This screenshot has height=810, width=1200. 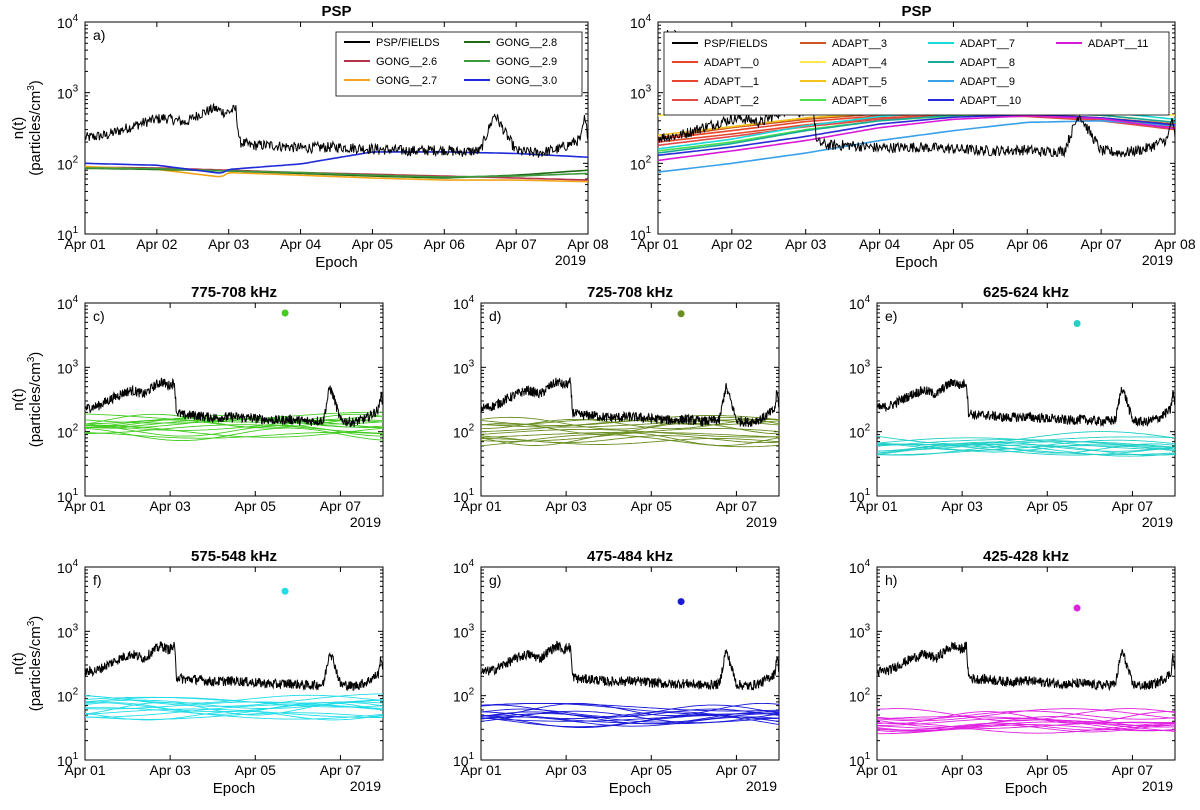 What do you see at coordinates (1118, 44) in the screenshot?
I see `legend-label: ADAPT__11` at bounding box center [1118, 44].